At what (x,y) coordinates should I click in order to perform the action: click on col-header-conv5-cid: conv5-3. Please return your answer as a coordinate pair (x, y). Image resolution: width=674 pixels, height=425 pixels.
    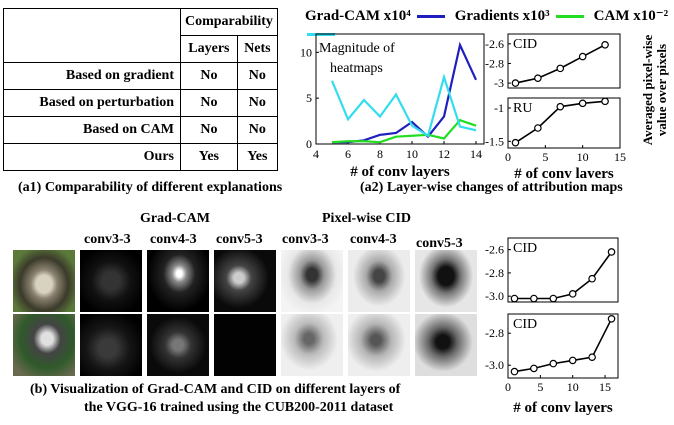
    Looking at the image, I should click on (439, 243).